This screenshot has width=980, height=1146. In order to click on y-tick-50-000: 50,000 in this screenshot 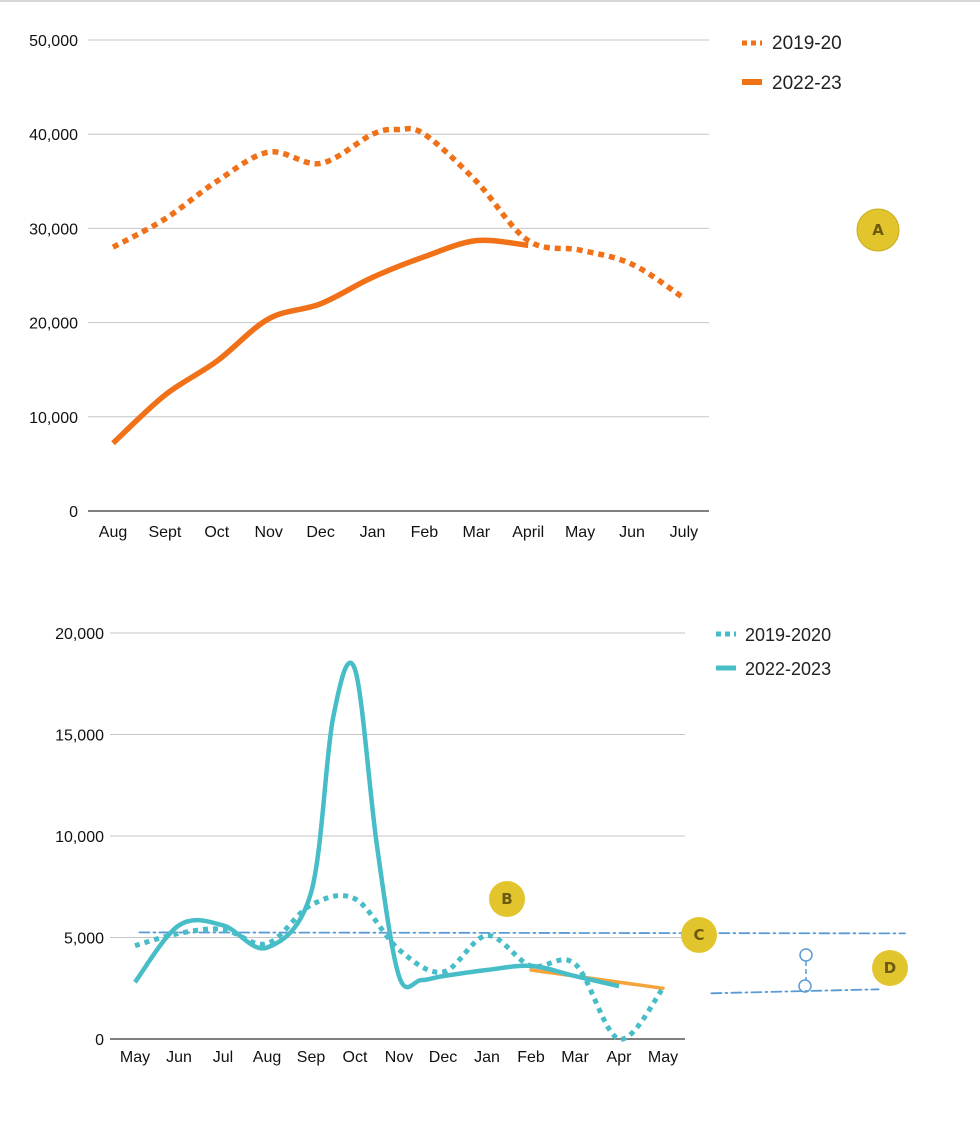, I will do `click(53, 41)`.